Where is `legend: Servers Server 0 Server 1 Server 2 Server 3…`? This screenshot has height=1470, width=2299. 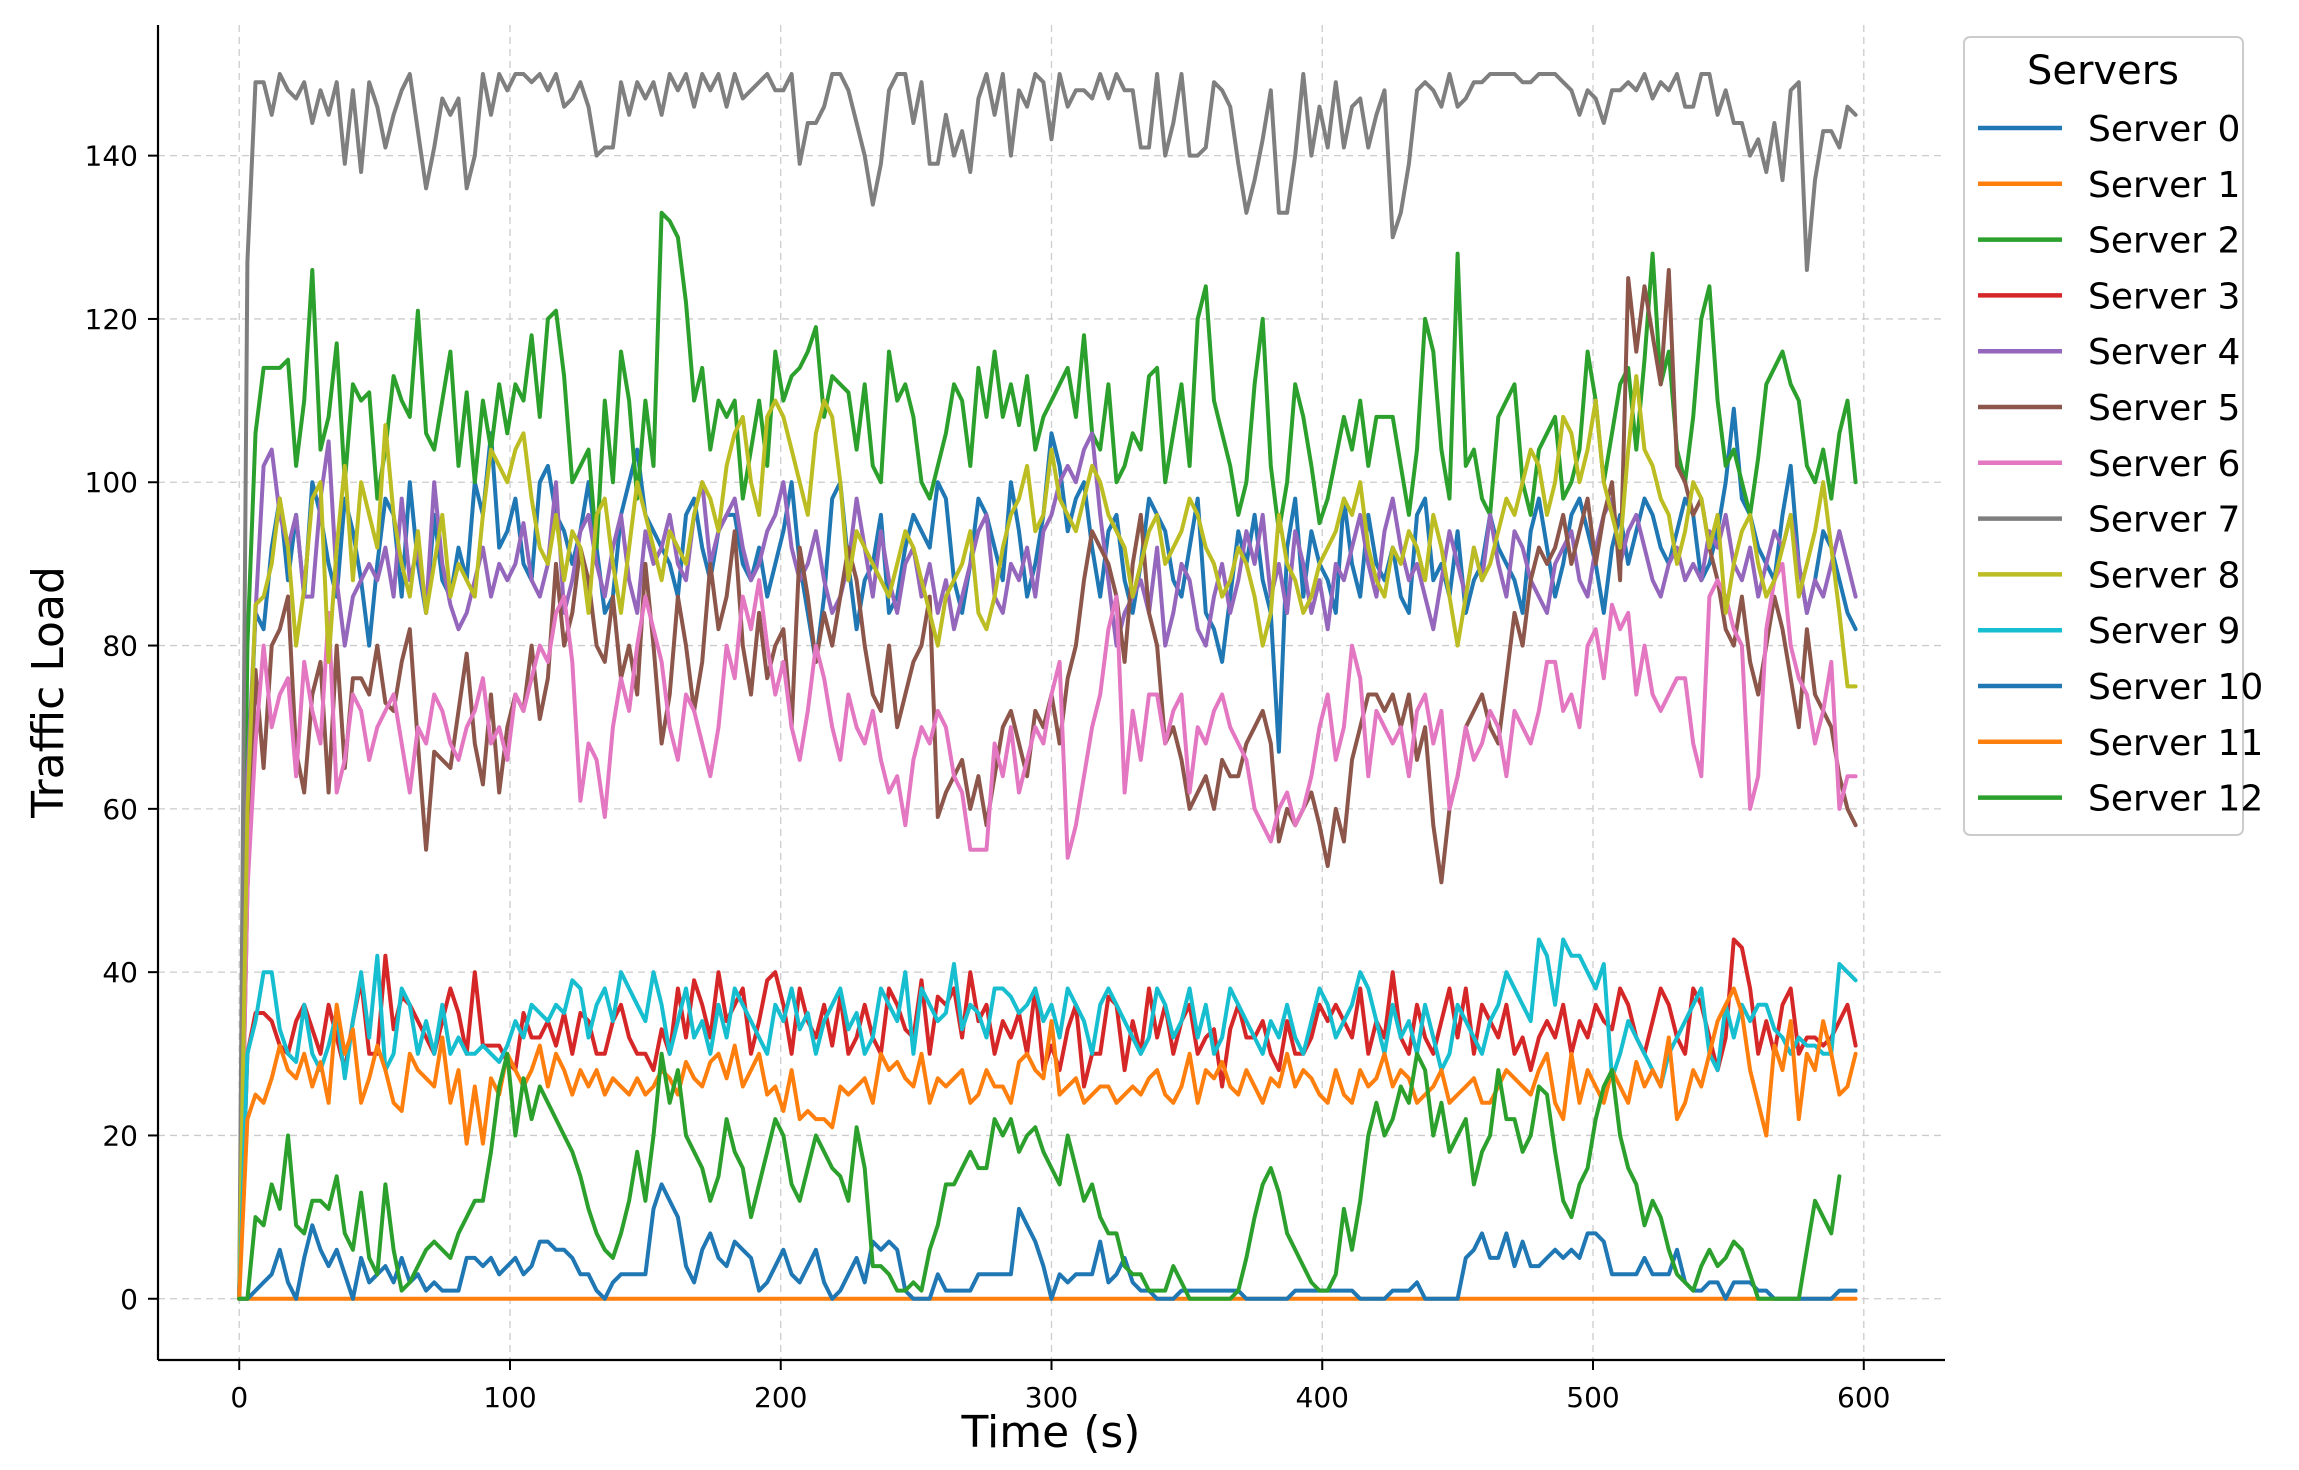 legend: Servers Server 0 Server 1 Server 2 Server 3… is located at coordinates (2113, 436).